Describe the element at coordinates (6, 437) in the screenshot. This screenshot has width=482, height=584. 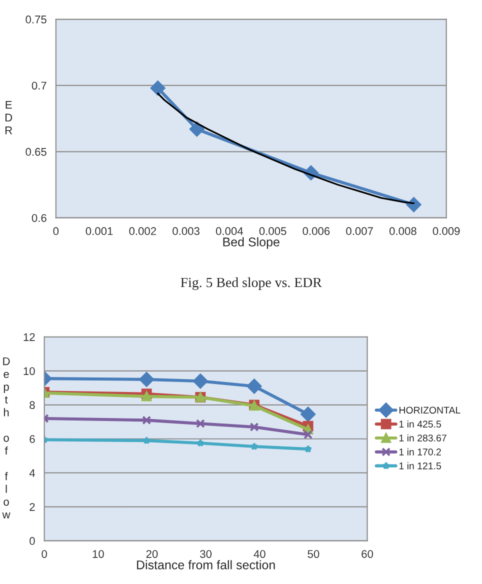
I see `text: Depth of flow` at that location.